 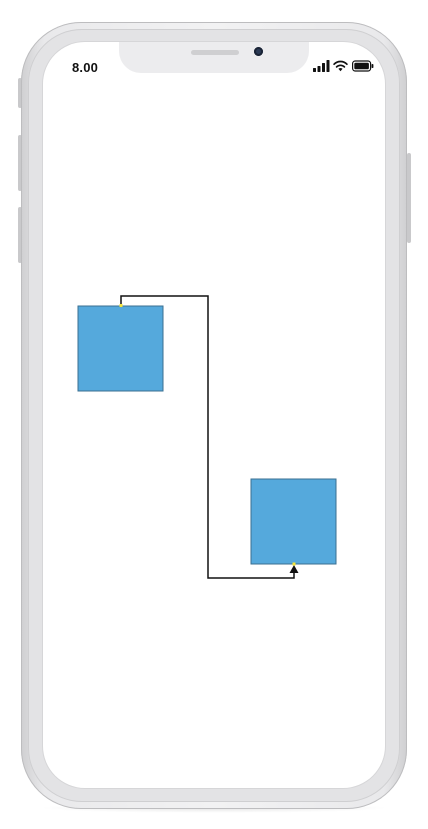 What do you see at coordinates (20, 235) in the screenshot?
I see `volume-down-button` at bounding box center [20, 235].